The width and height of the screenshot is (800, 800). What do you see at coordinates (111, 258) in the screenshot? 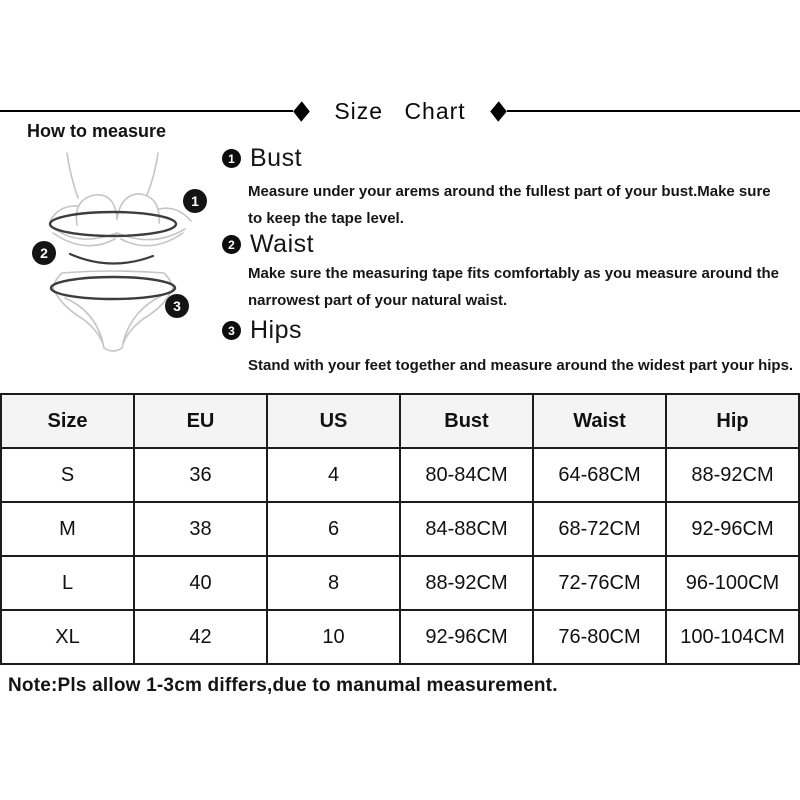
I see `waist-tape-line` at bounding box center [111, 258].